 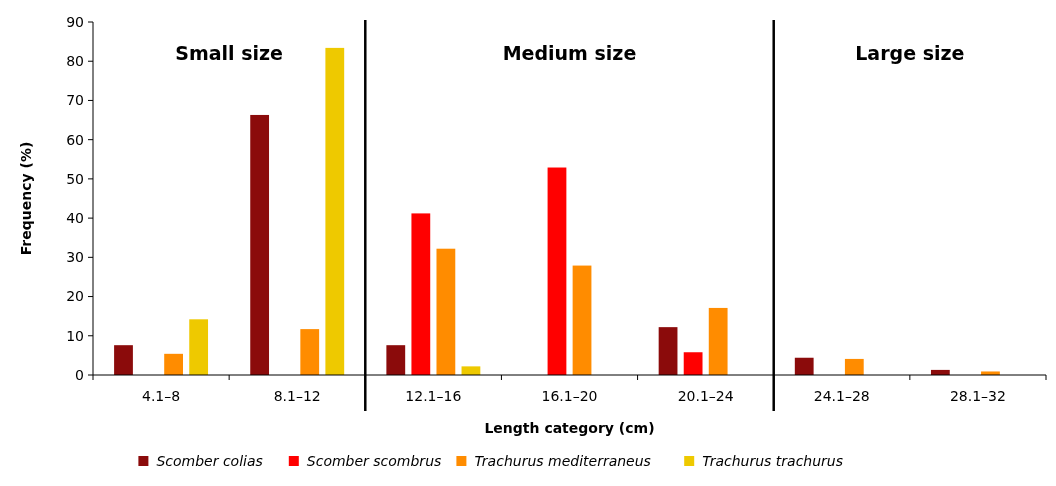 What do you see at coordinates (773, 461) in the screenshot?
I see `legend-label: Trachurus trachurus` at bounding box center [773, 461].